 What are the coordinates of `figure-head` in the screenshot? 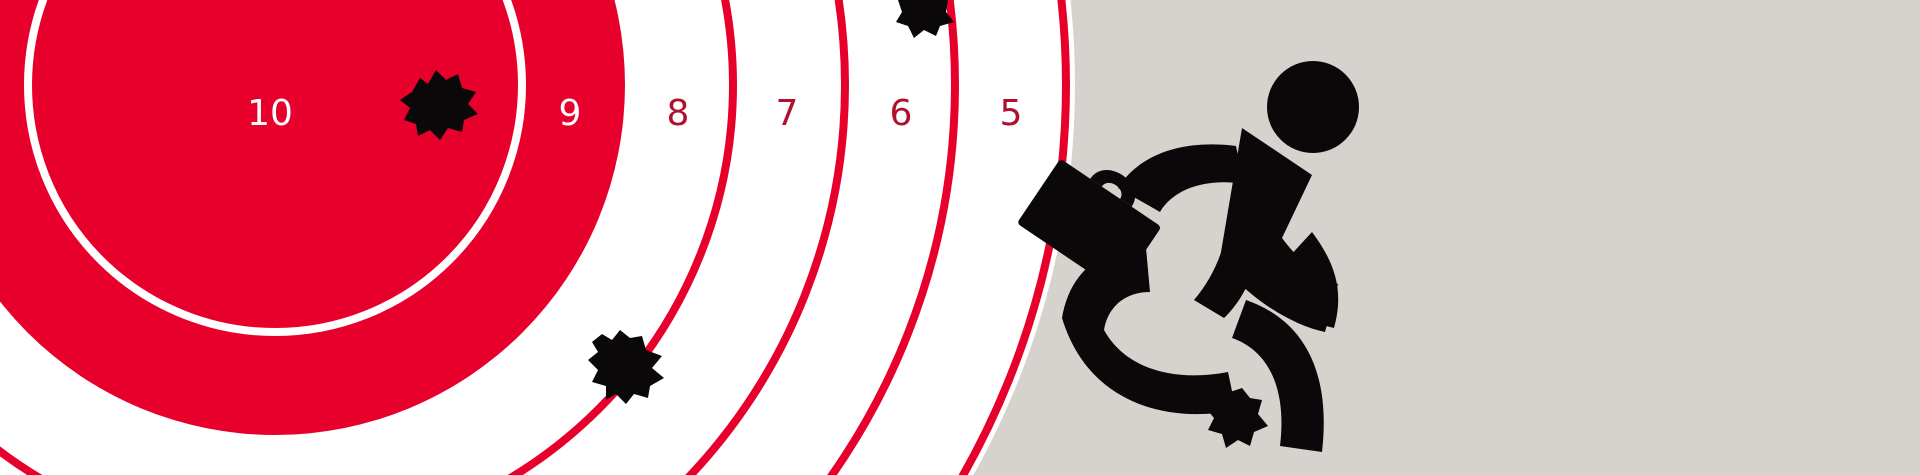 It's located at (1313, 107).